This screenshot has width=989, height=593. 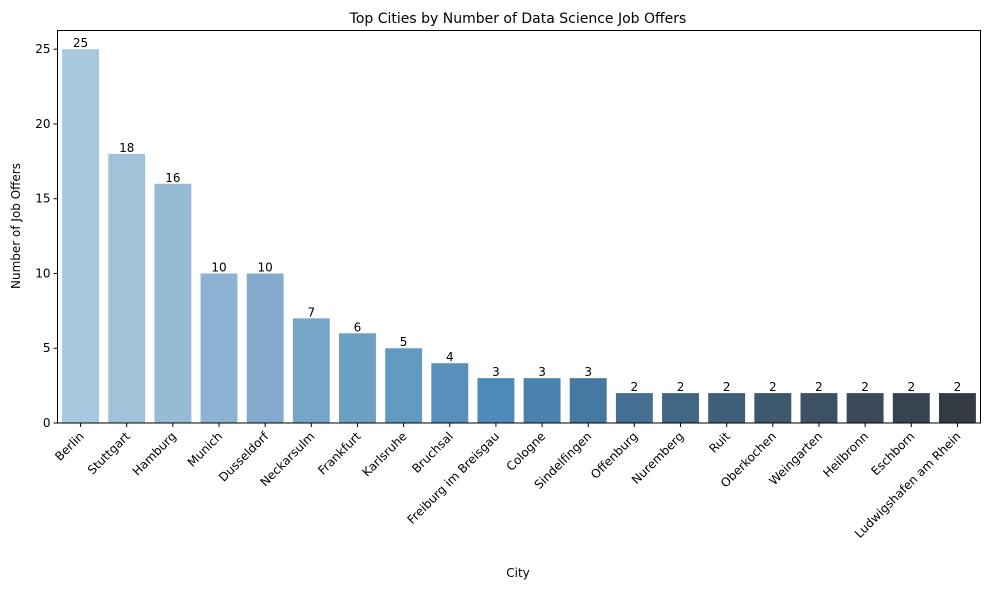 What do you see at coordinates (404, 385) in the screenshot?
I see `bar-karlsruhe` at bounding box center [404, 385].